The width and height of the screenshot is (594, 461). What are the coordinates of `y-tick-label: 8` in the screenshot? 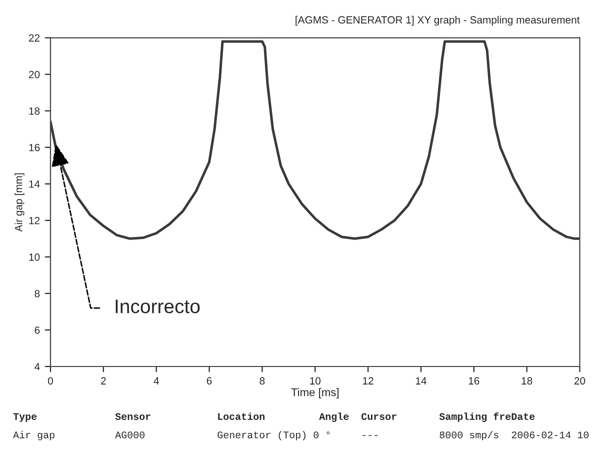 It's located at (37, 294).